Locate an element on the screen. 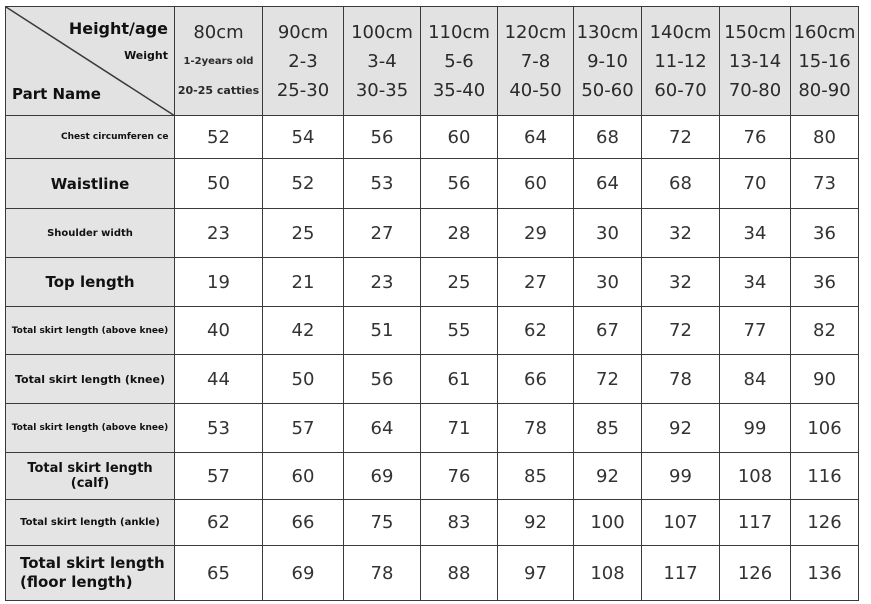  size-weight: 25-30 is located at coordinates (303, 90).